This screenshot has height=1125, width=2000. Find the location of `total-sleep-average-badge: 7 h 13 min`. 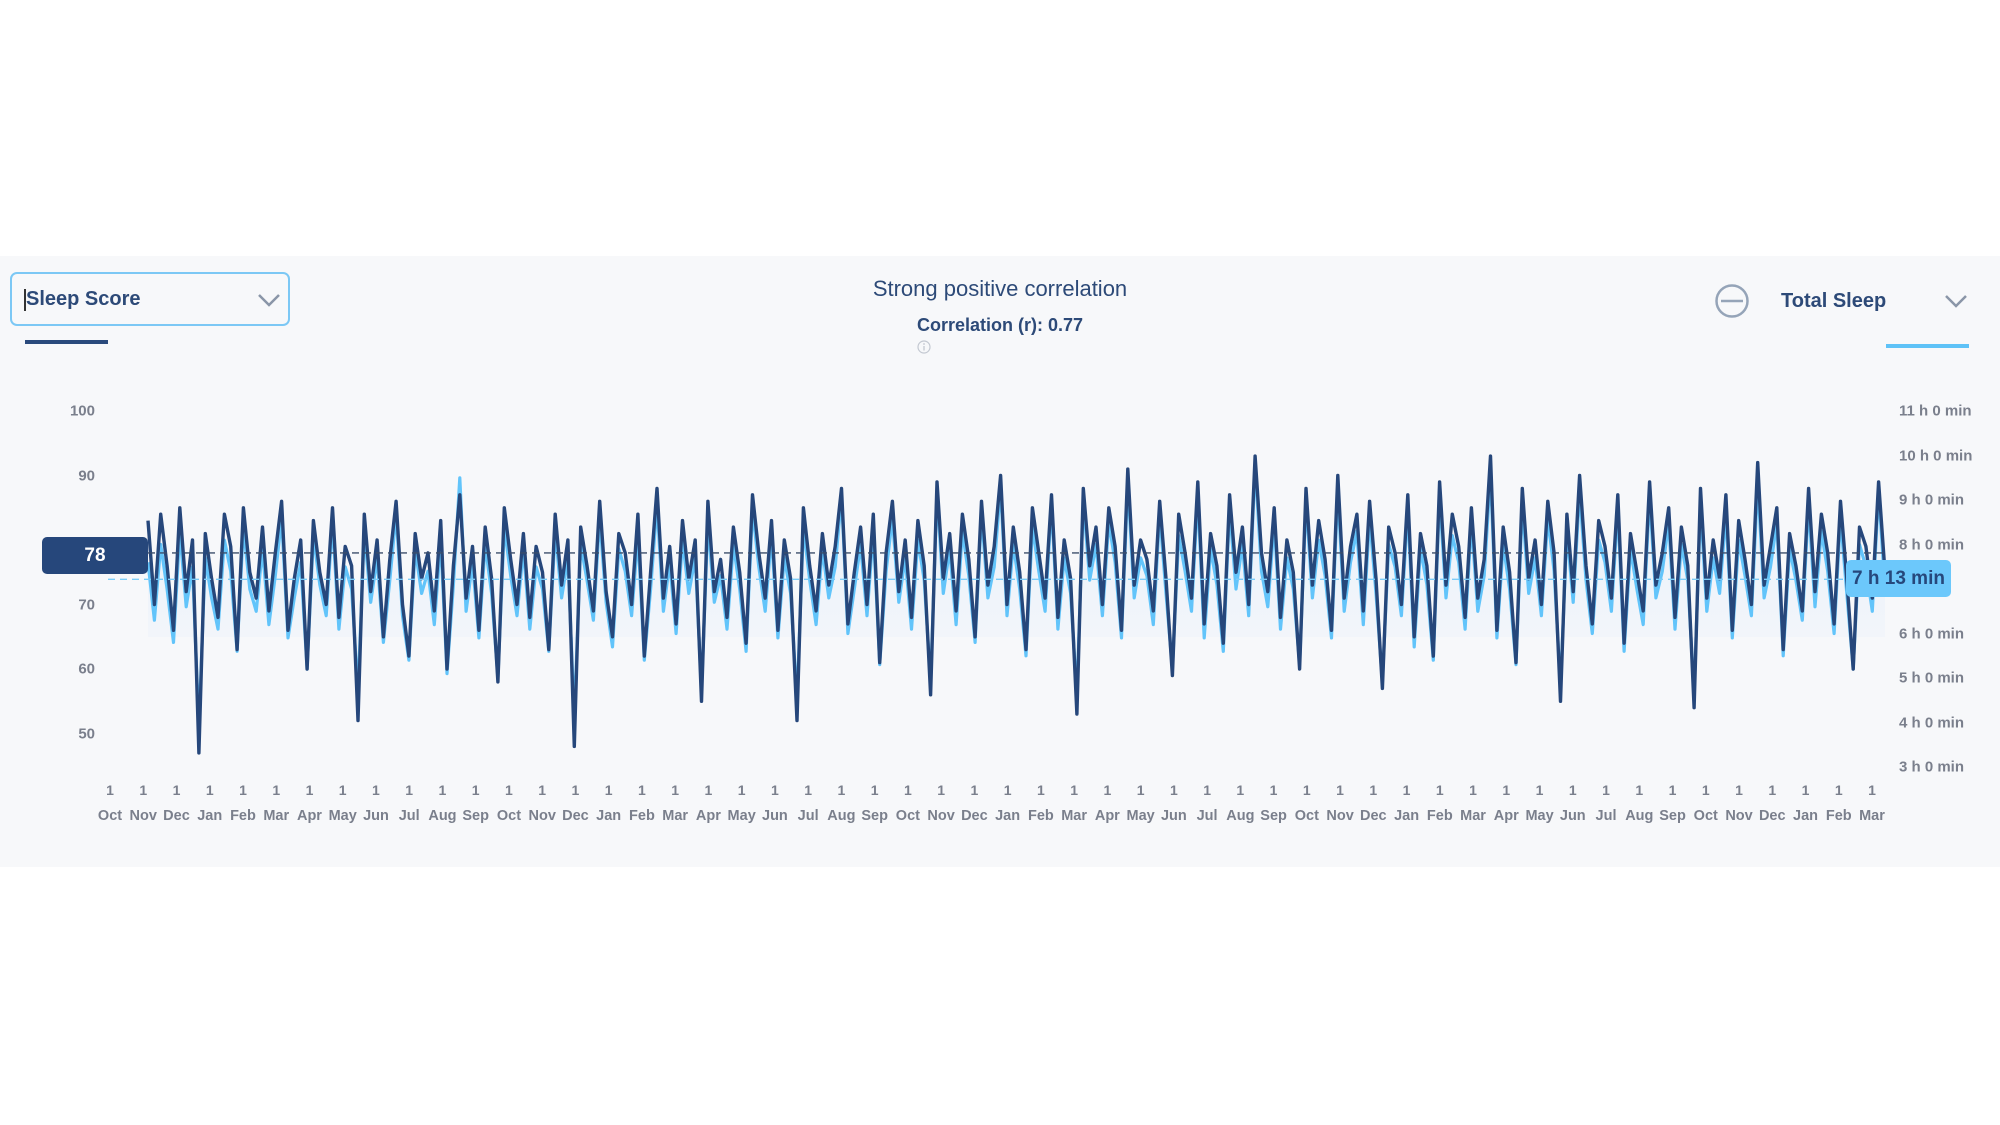

total-sleep-average-badge: 7 h 13 min is located at coordinates (1898, 578).